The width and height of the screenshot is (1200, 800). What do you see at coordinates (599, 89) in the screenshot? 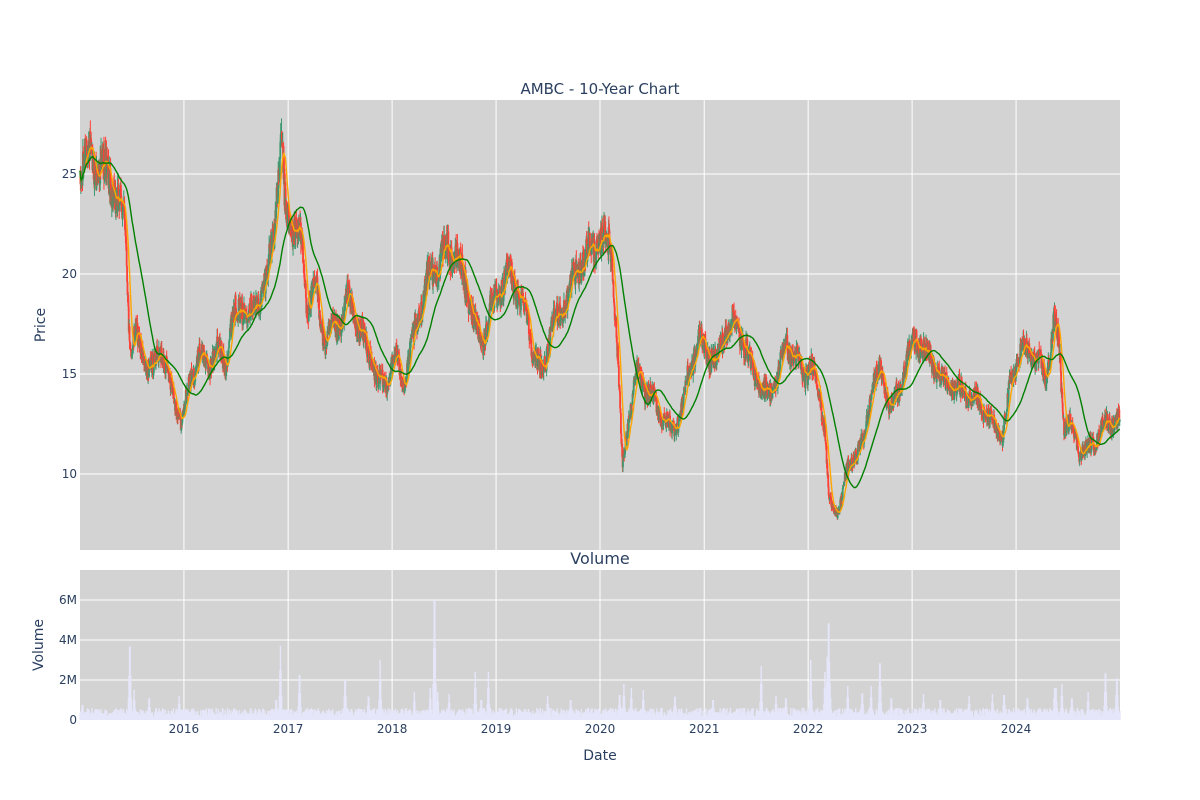
I see `price-chart-title: AMBC - 10-Year Chart` at bounding box center [599, 89].